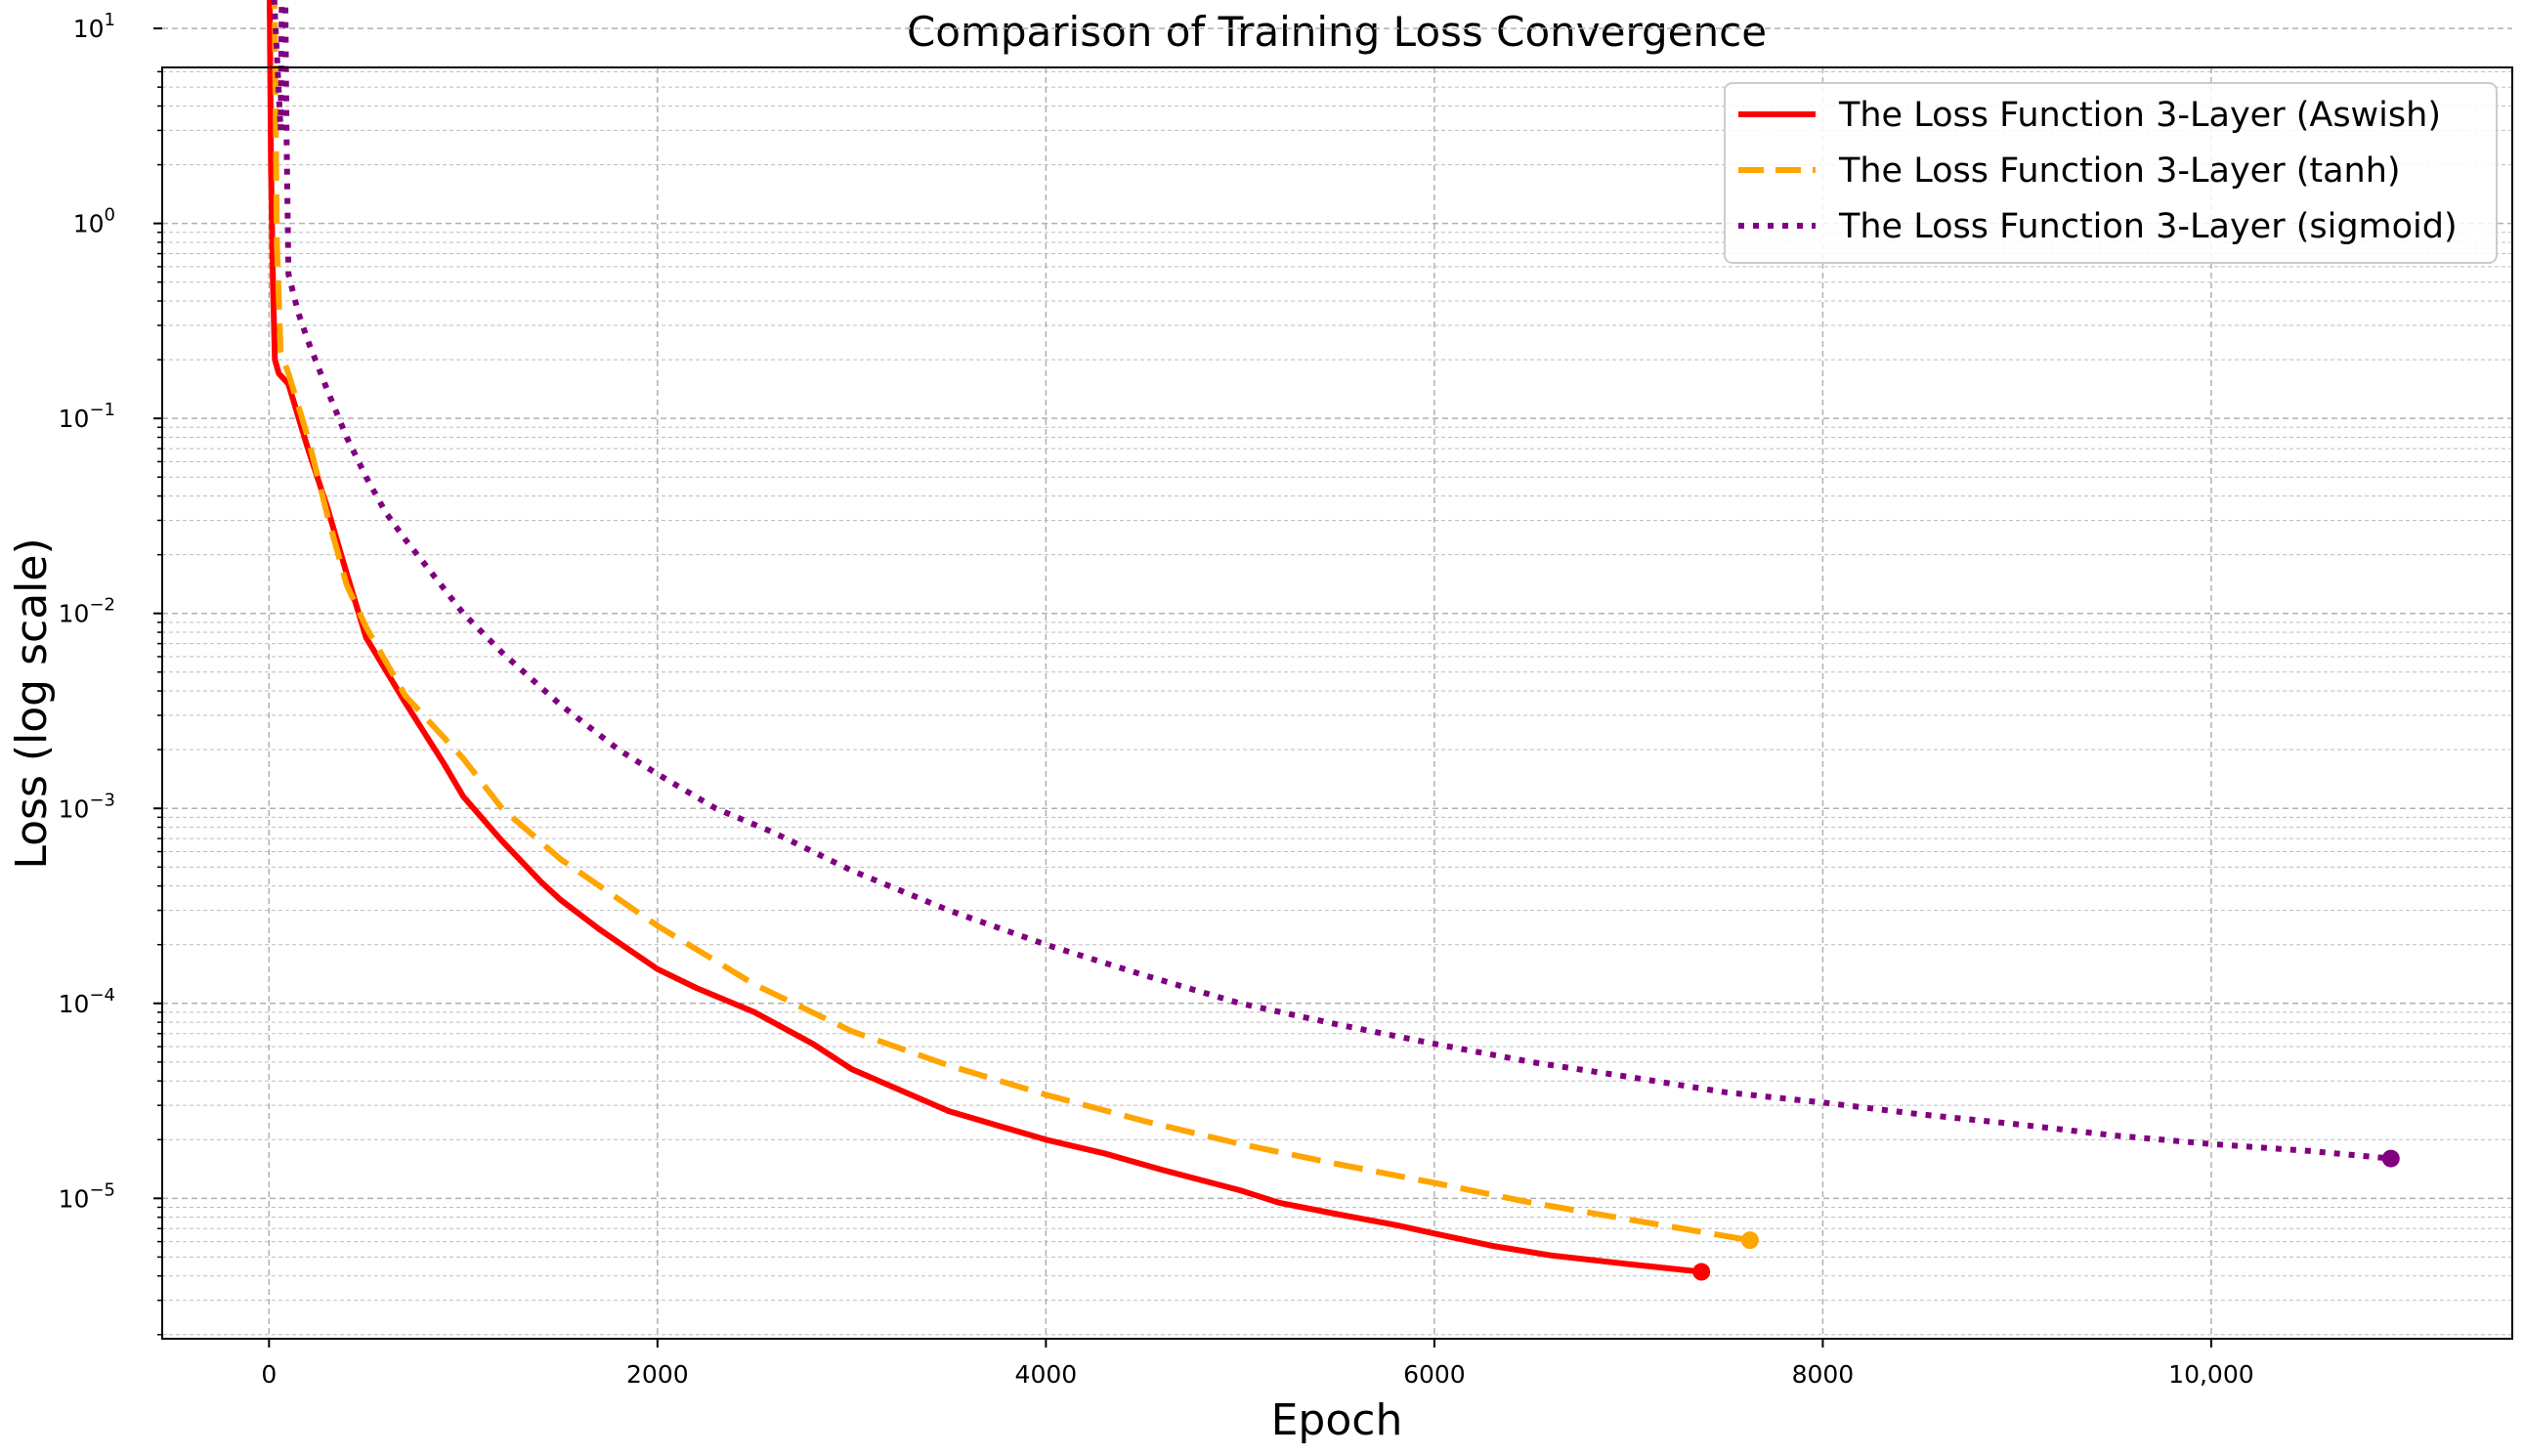 The image size is (2524, 1456). I want to click on chart-title: Comparison of Training Loss Convergence, so click(1337, 32).